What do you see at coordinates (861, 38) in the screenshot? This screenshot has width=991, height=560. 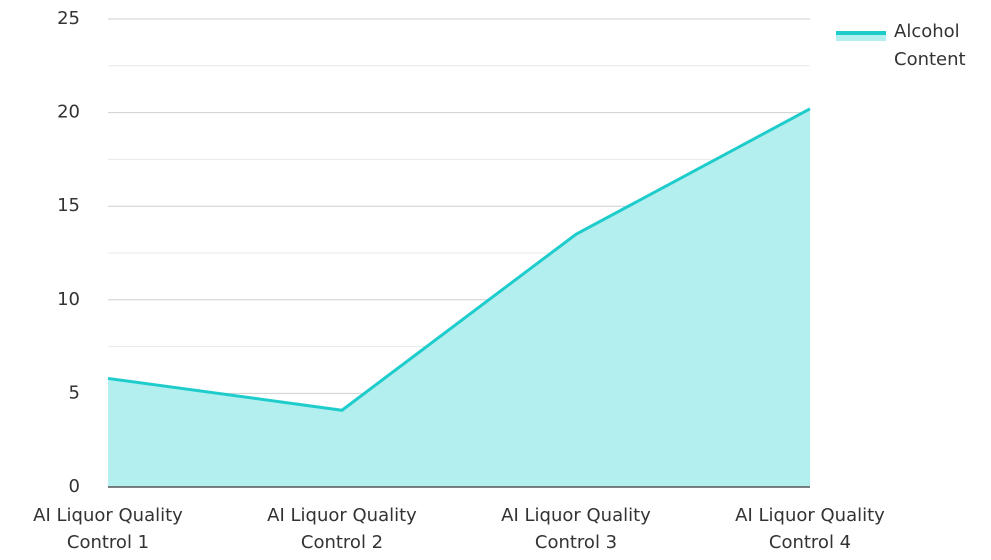 I see `legend-swatch-fill` at bounding box center [861, 38].